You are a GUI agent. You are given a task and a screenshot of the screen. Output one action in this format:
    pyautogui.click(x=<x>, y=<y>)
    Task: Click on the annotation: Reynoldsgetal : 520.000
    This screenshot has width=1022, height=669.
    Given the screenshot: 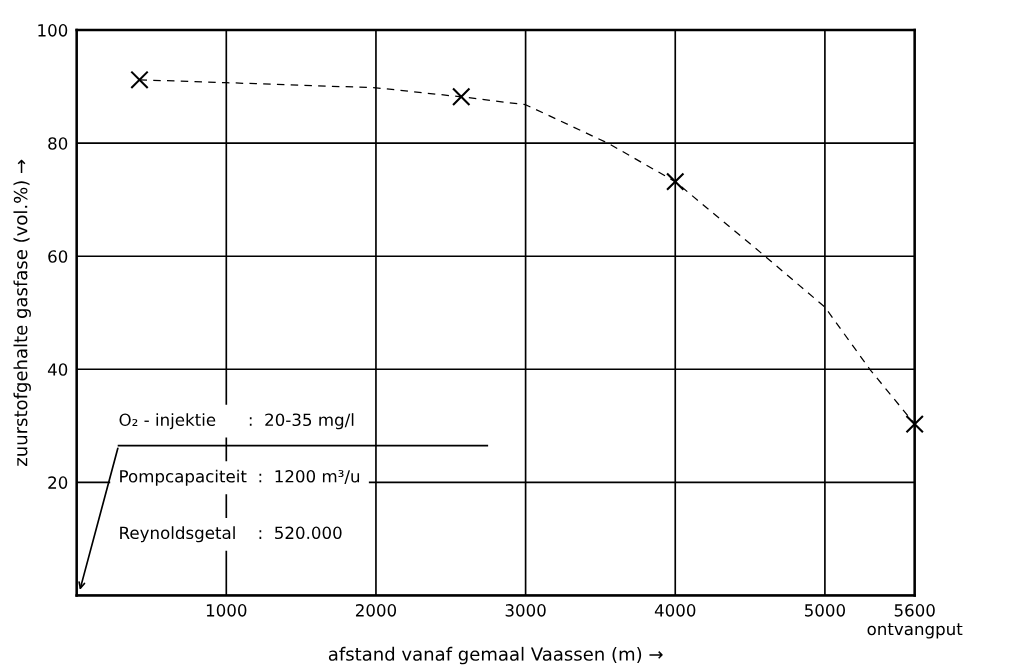 What is the action you would take?
    pyautogui.click(x=231, y=534)
    